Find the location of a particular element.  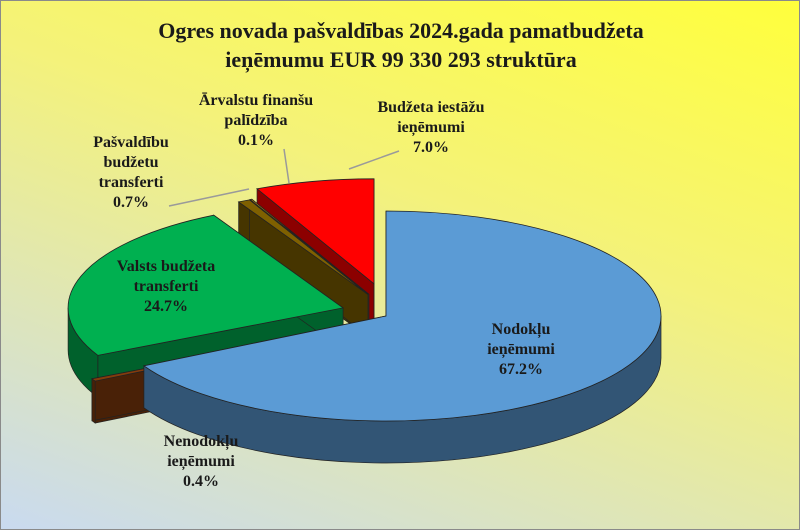

data-label-2: Valsts budžeta transferti 24.7% is located at coordinates (166, 286).